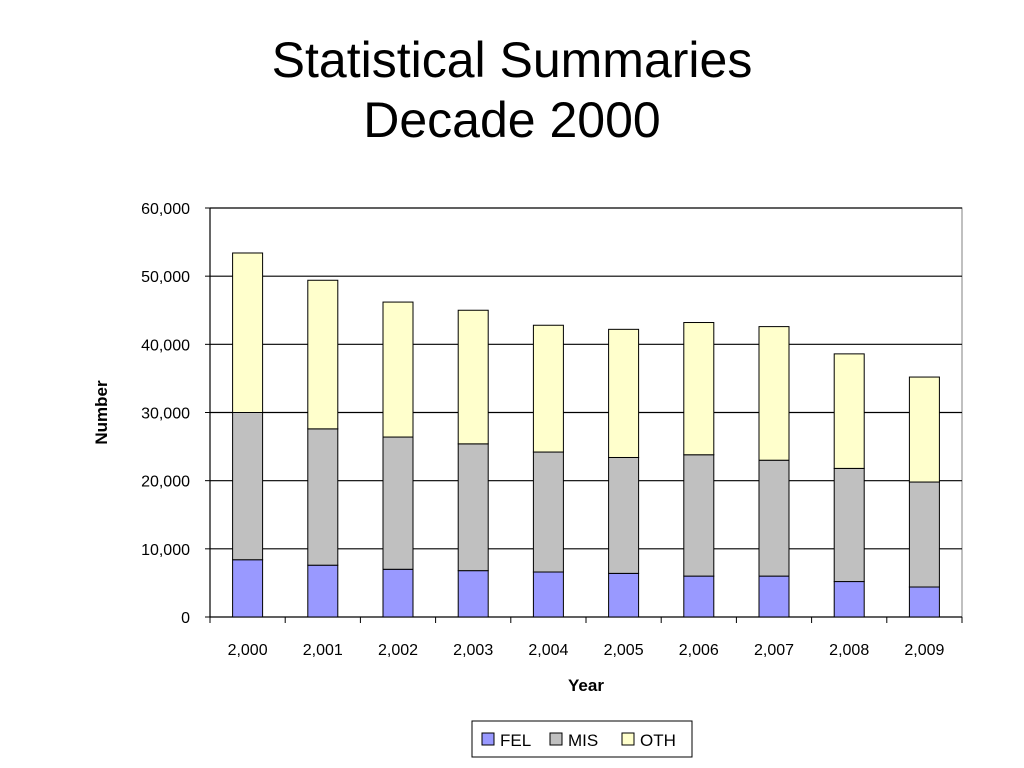  I want to click on y-axis-title: Number, so click(101, 412).